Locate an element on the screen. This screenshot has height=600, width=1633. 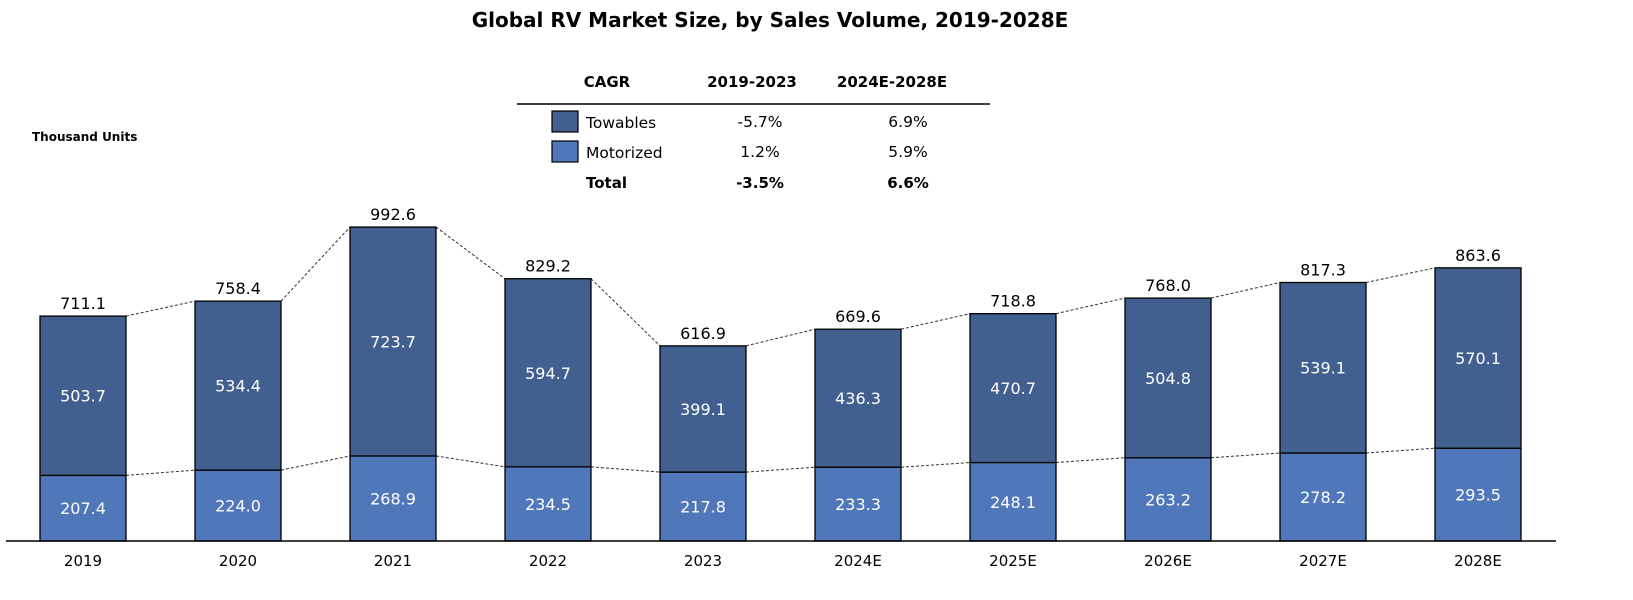
legend-header-cagr: CAGR is located at coordinates (607, 82).